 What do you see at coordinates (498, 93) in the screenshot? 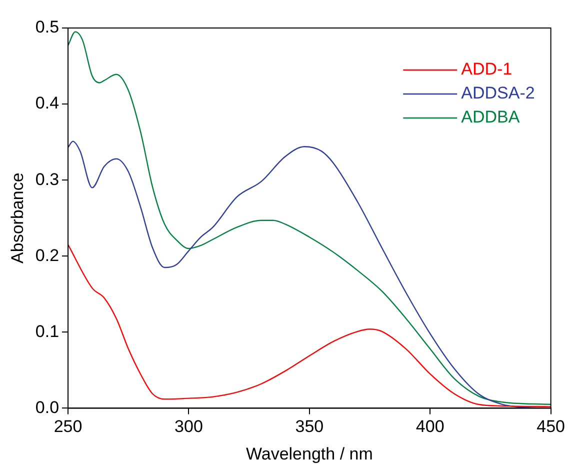
I see `legend-label: ADDSA-2` at bounding box center [498, 93].